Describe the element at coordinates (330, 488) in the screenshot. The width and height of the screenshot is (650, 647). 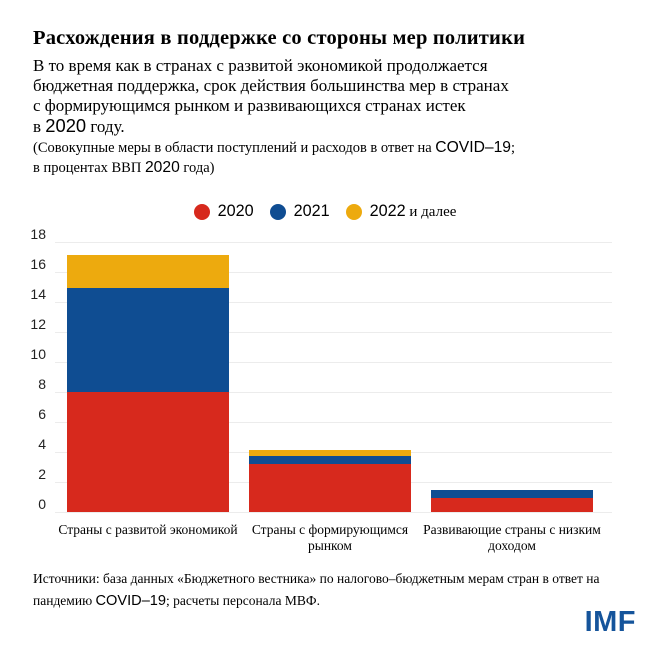
I see `bar-1-segment-2020` at that location.